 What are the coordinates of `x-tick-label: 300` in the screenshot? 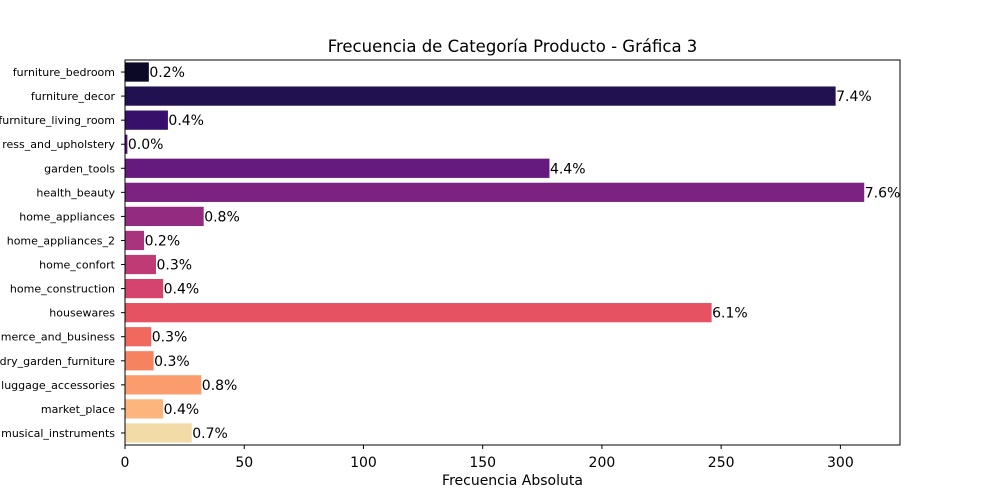 It's located at (840, 463).